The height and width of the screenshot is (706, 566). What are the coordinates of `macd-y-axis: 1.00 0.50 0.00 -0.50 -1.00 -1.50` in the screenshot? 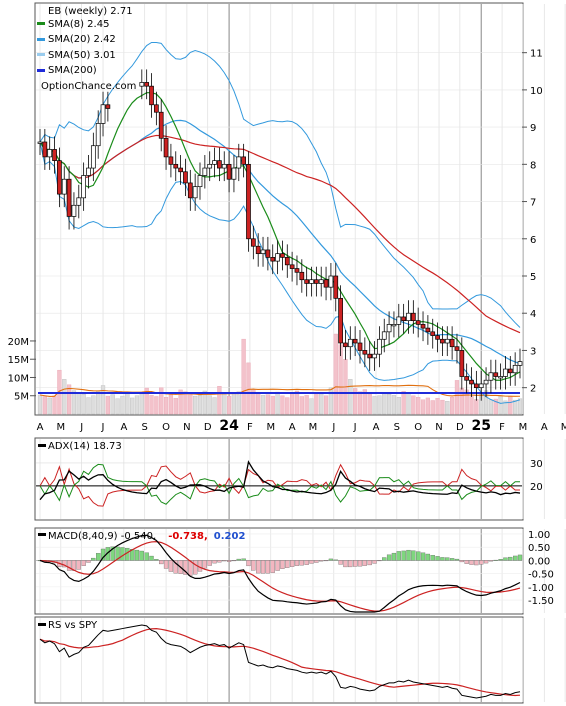 It's located at (541, 568).